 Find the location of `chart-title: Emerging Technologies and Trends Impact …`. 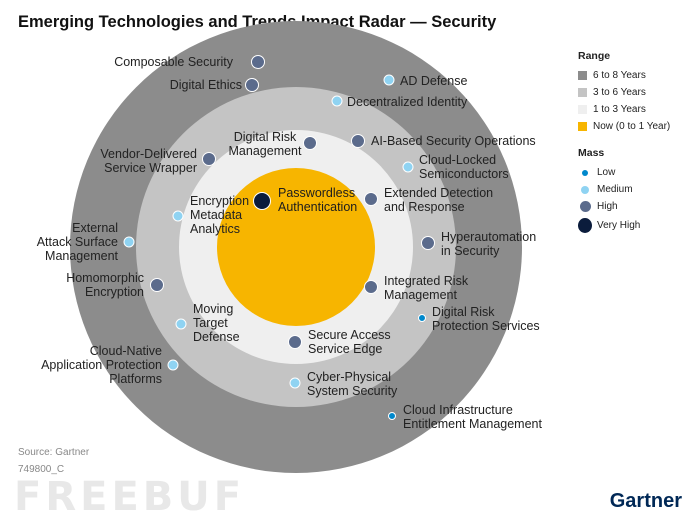

chart-title: Emerging Technologies and Trends Impact … is located at coordinates (257, 22).